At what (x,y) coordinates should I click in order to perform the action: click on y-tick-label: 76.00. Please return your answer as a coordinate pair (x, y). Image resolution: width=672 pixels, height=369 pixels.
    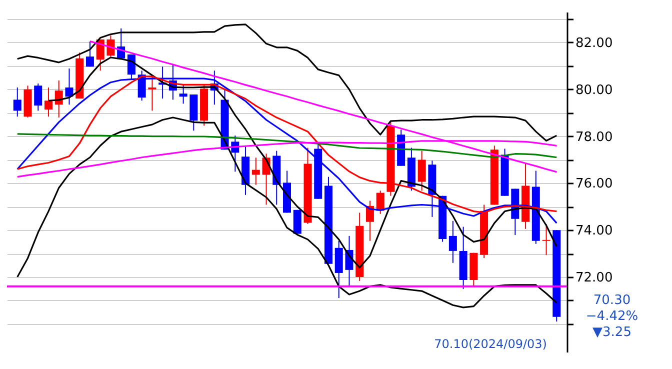
    Looking at the image, I should click on (594, 184).